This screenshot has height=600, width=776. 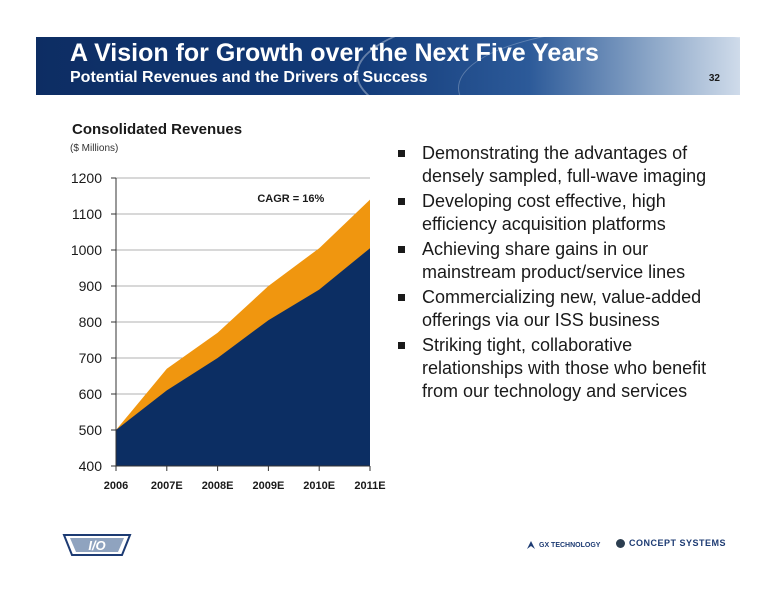 What do you see at coordinates (86, 178) in the screenshot?
I see `y-tick-label: 1200` at bounding box center [86, 178].